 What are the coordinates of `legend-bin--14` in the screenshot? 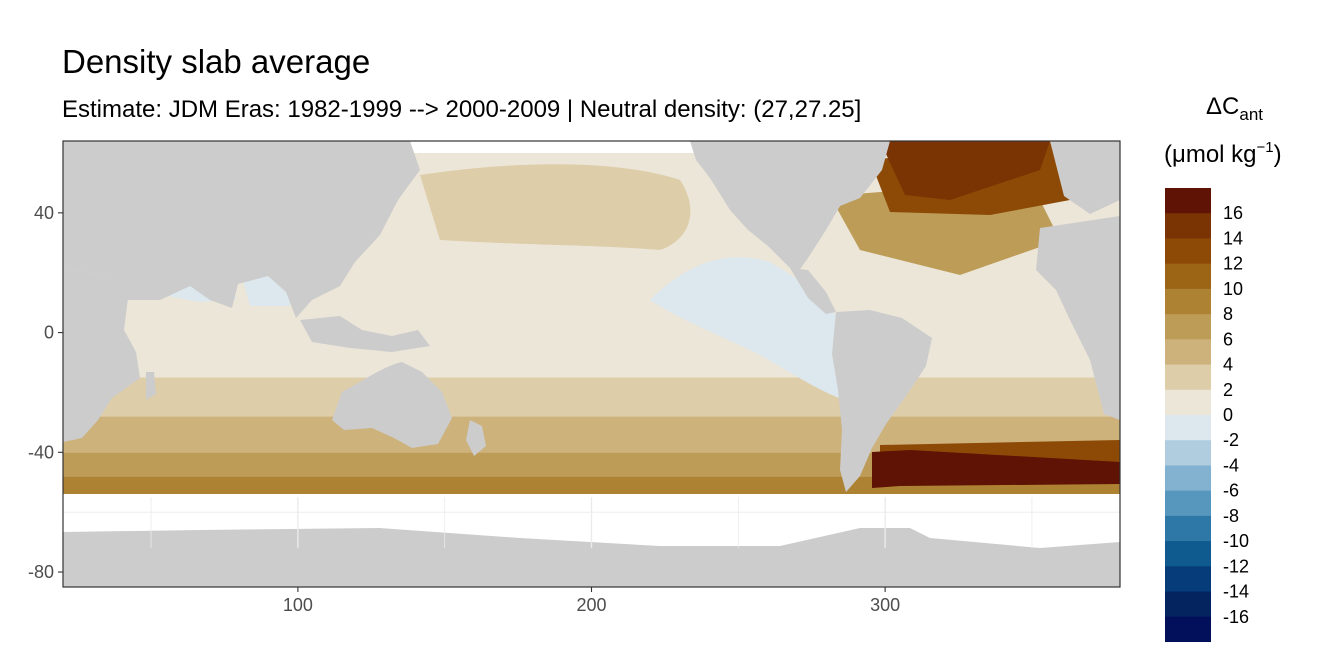 It's located at (1188, 579).